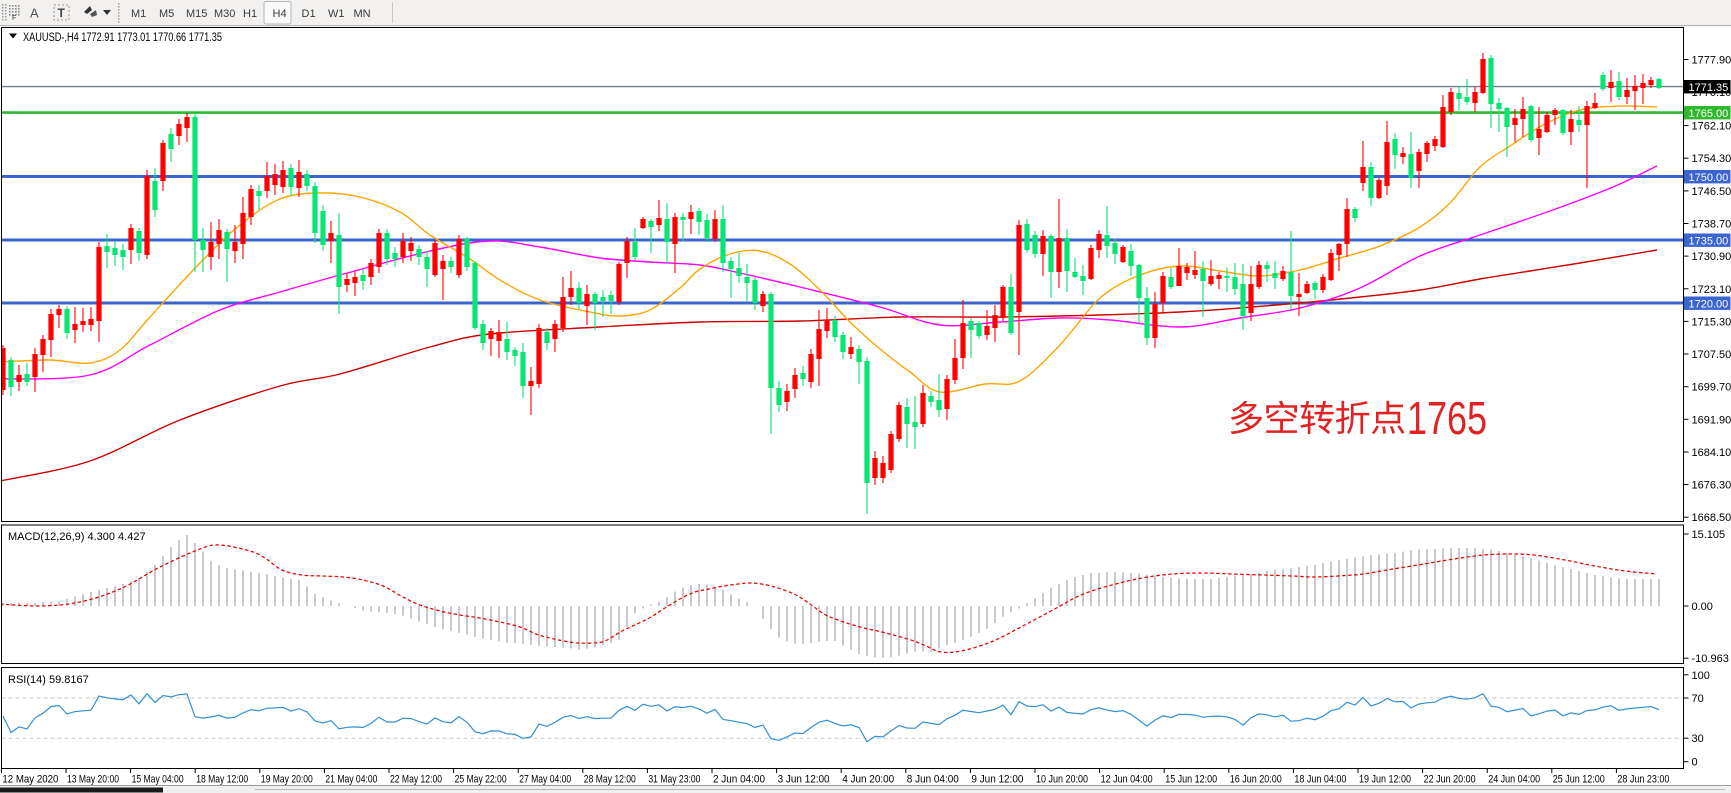 Image resolution: width=1731 pixels, height=793 pixels. I want to click on svg-text: 19 Jun 12:00, so click(1385, 780).